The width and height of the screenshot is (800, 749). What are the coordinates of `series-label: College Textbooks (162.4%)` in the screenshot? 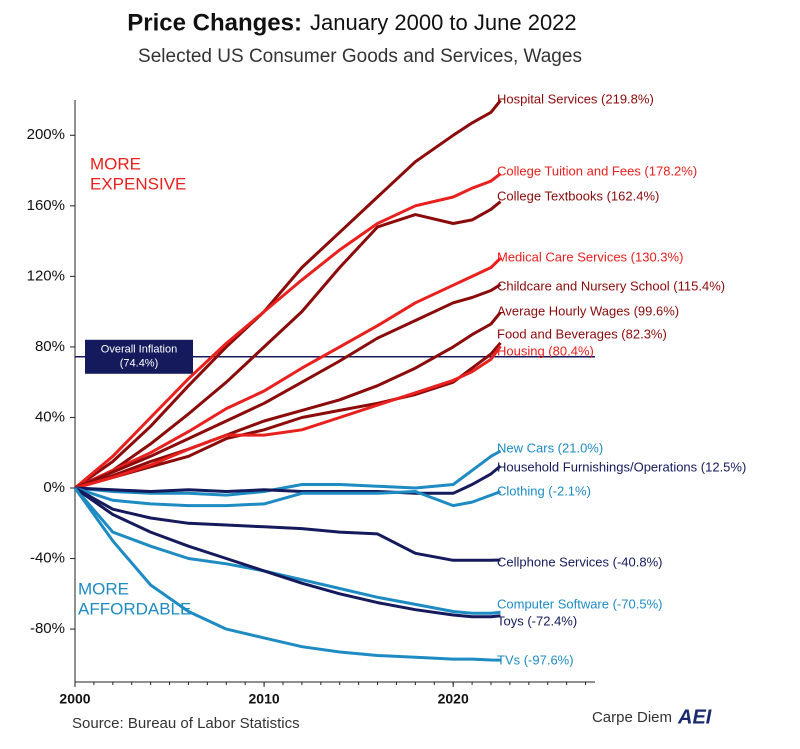 It's located at (578, 195).